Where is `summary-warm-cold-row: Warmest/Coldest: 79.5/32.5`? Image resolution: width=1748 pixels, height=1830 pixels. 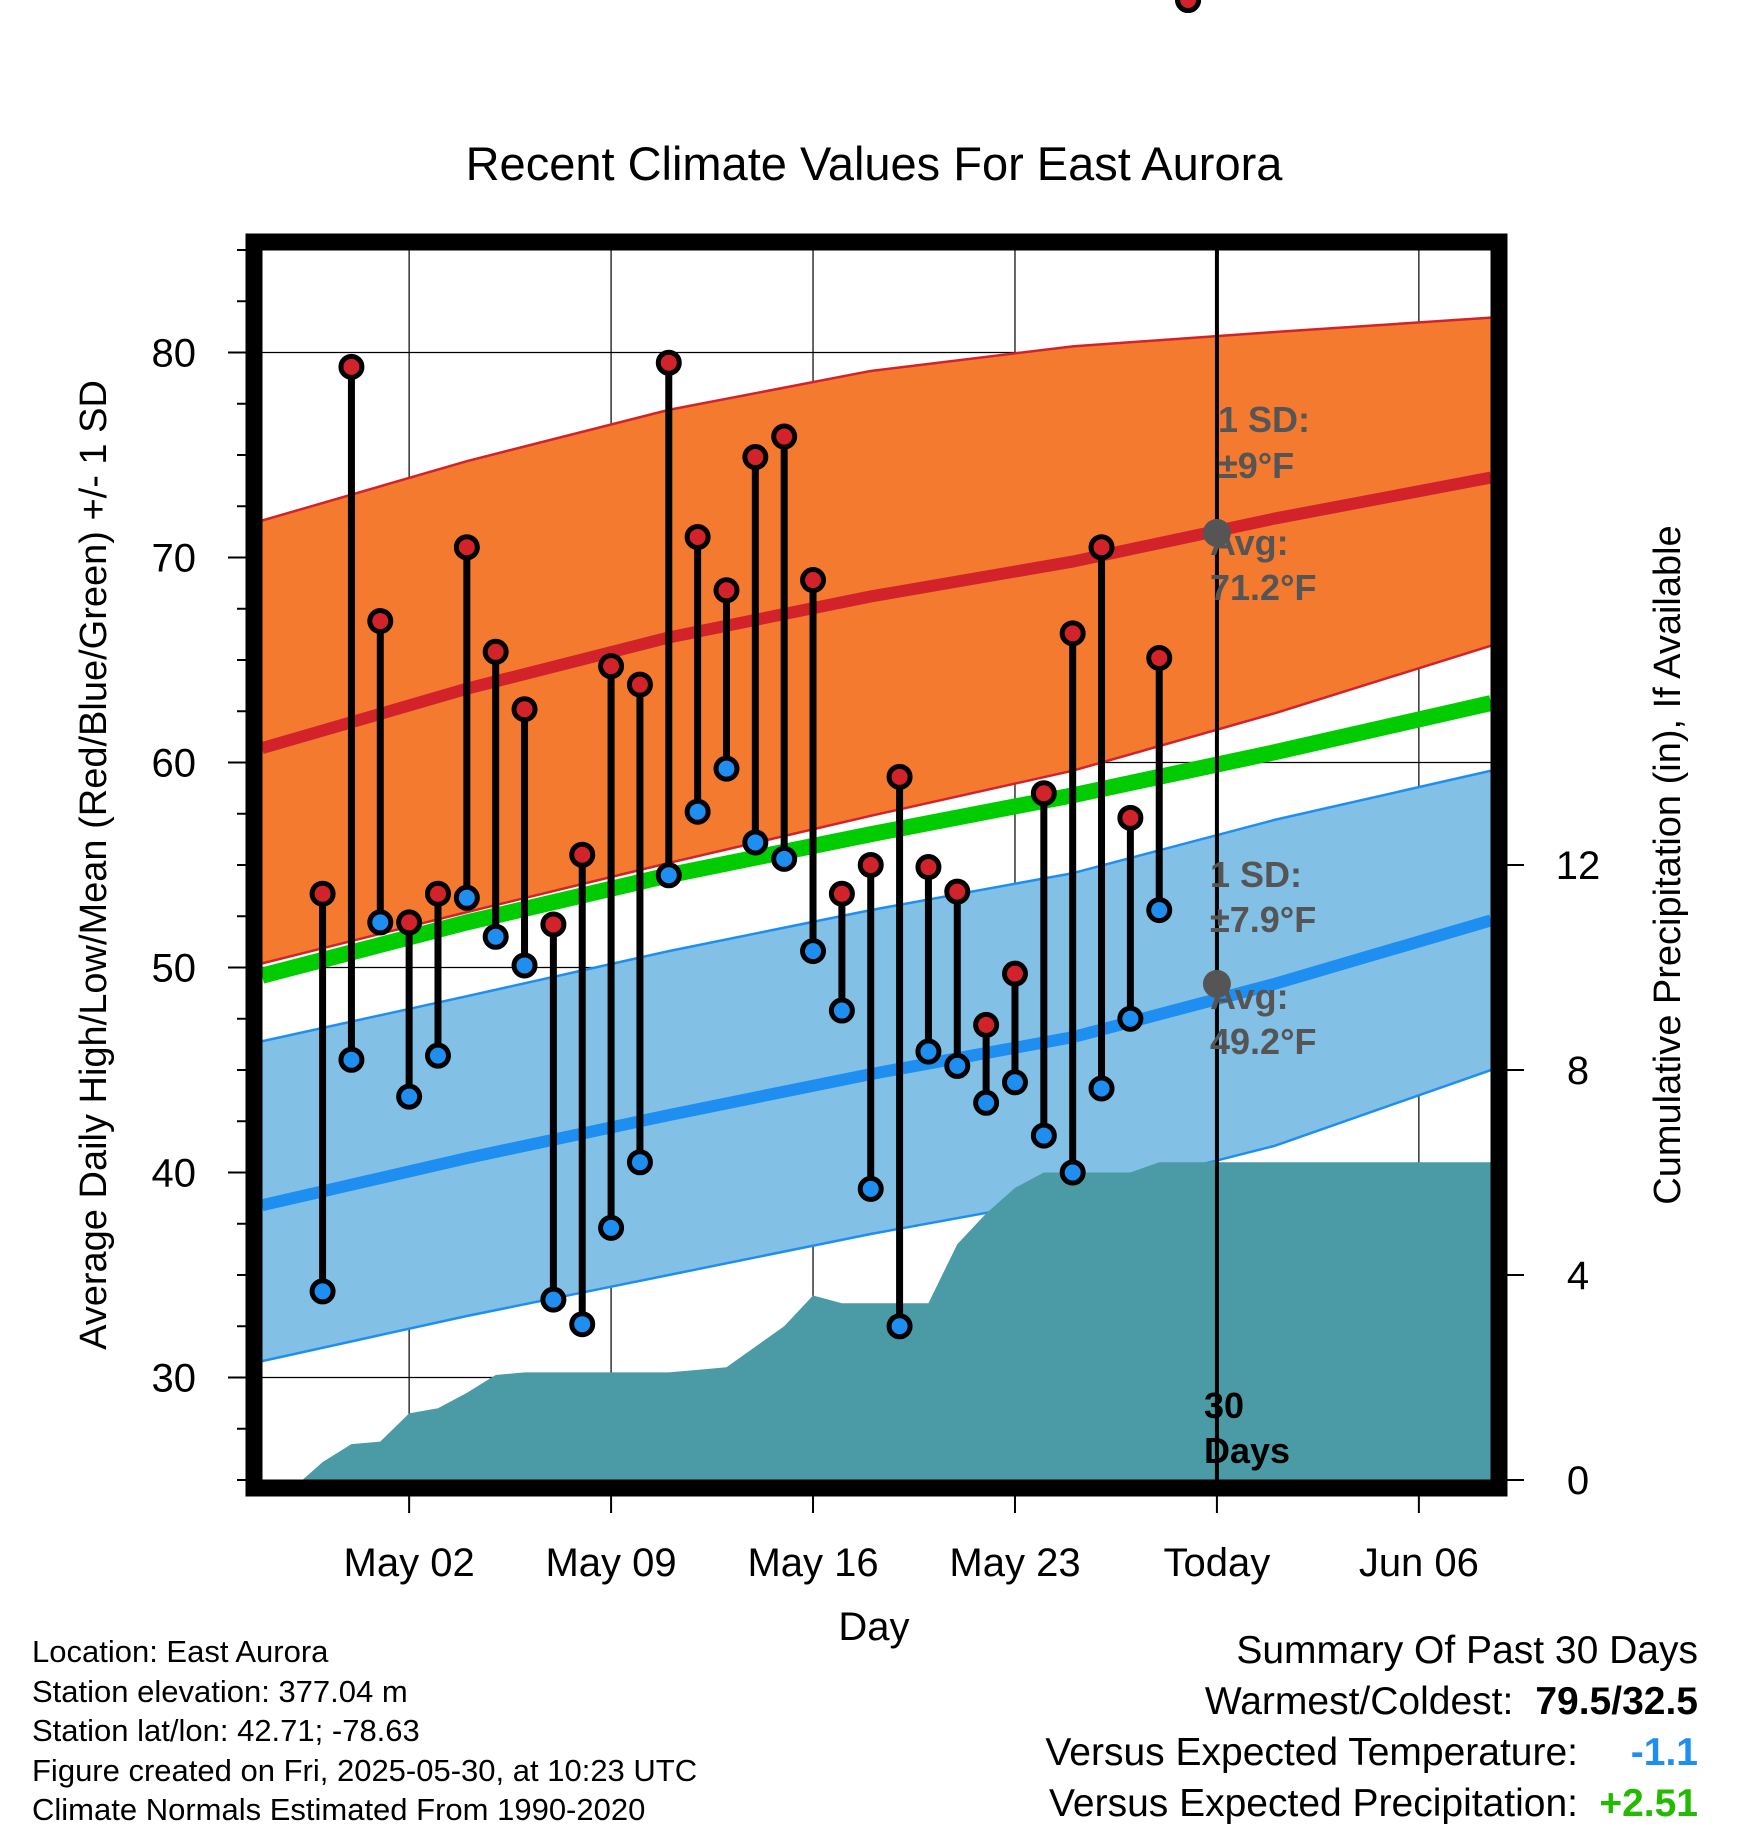 summary-warm-cold-row: Warmest/Coldest: 79.5/32.5 is located at coordinates (1371, 1701).